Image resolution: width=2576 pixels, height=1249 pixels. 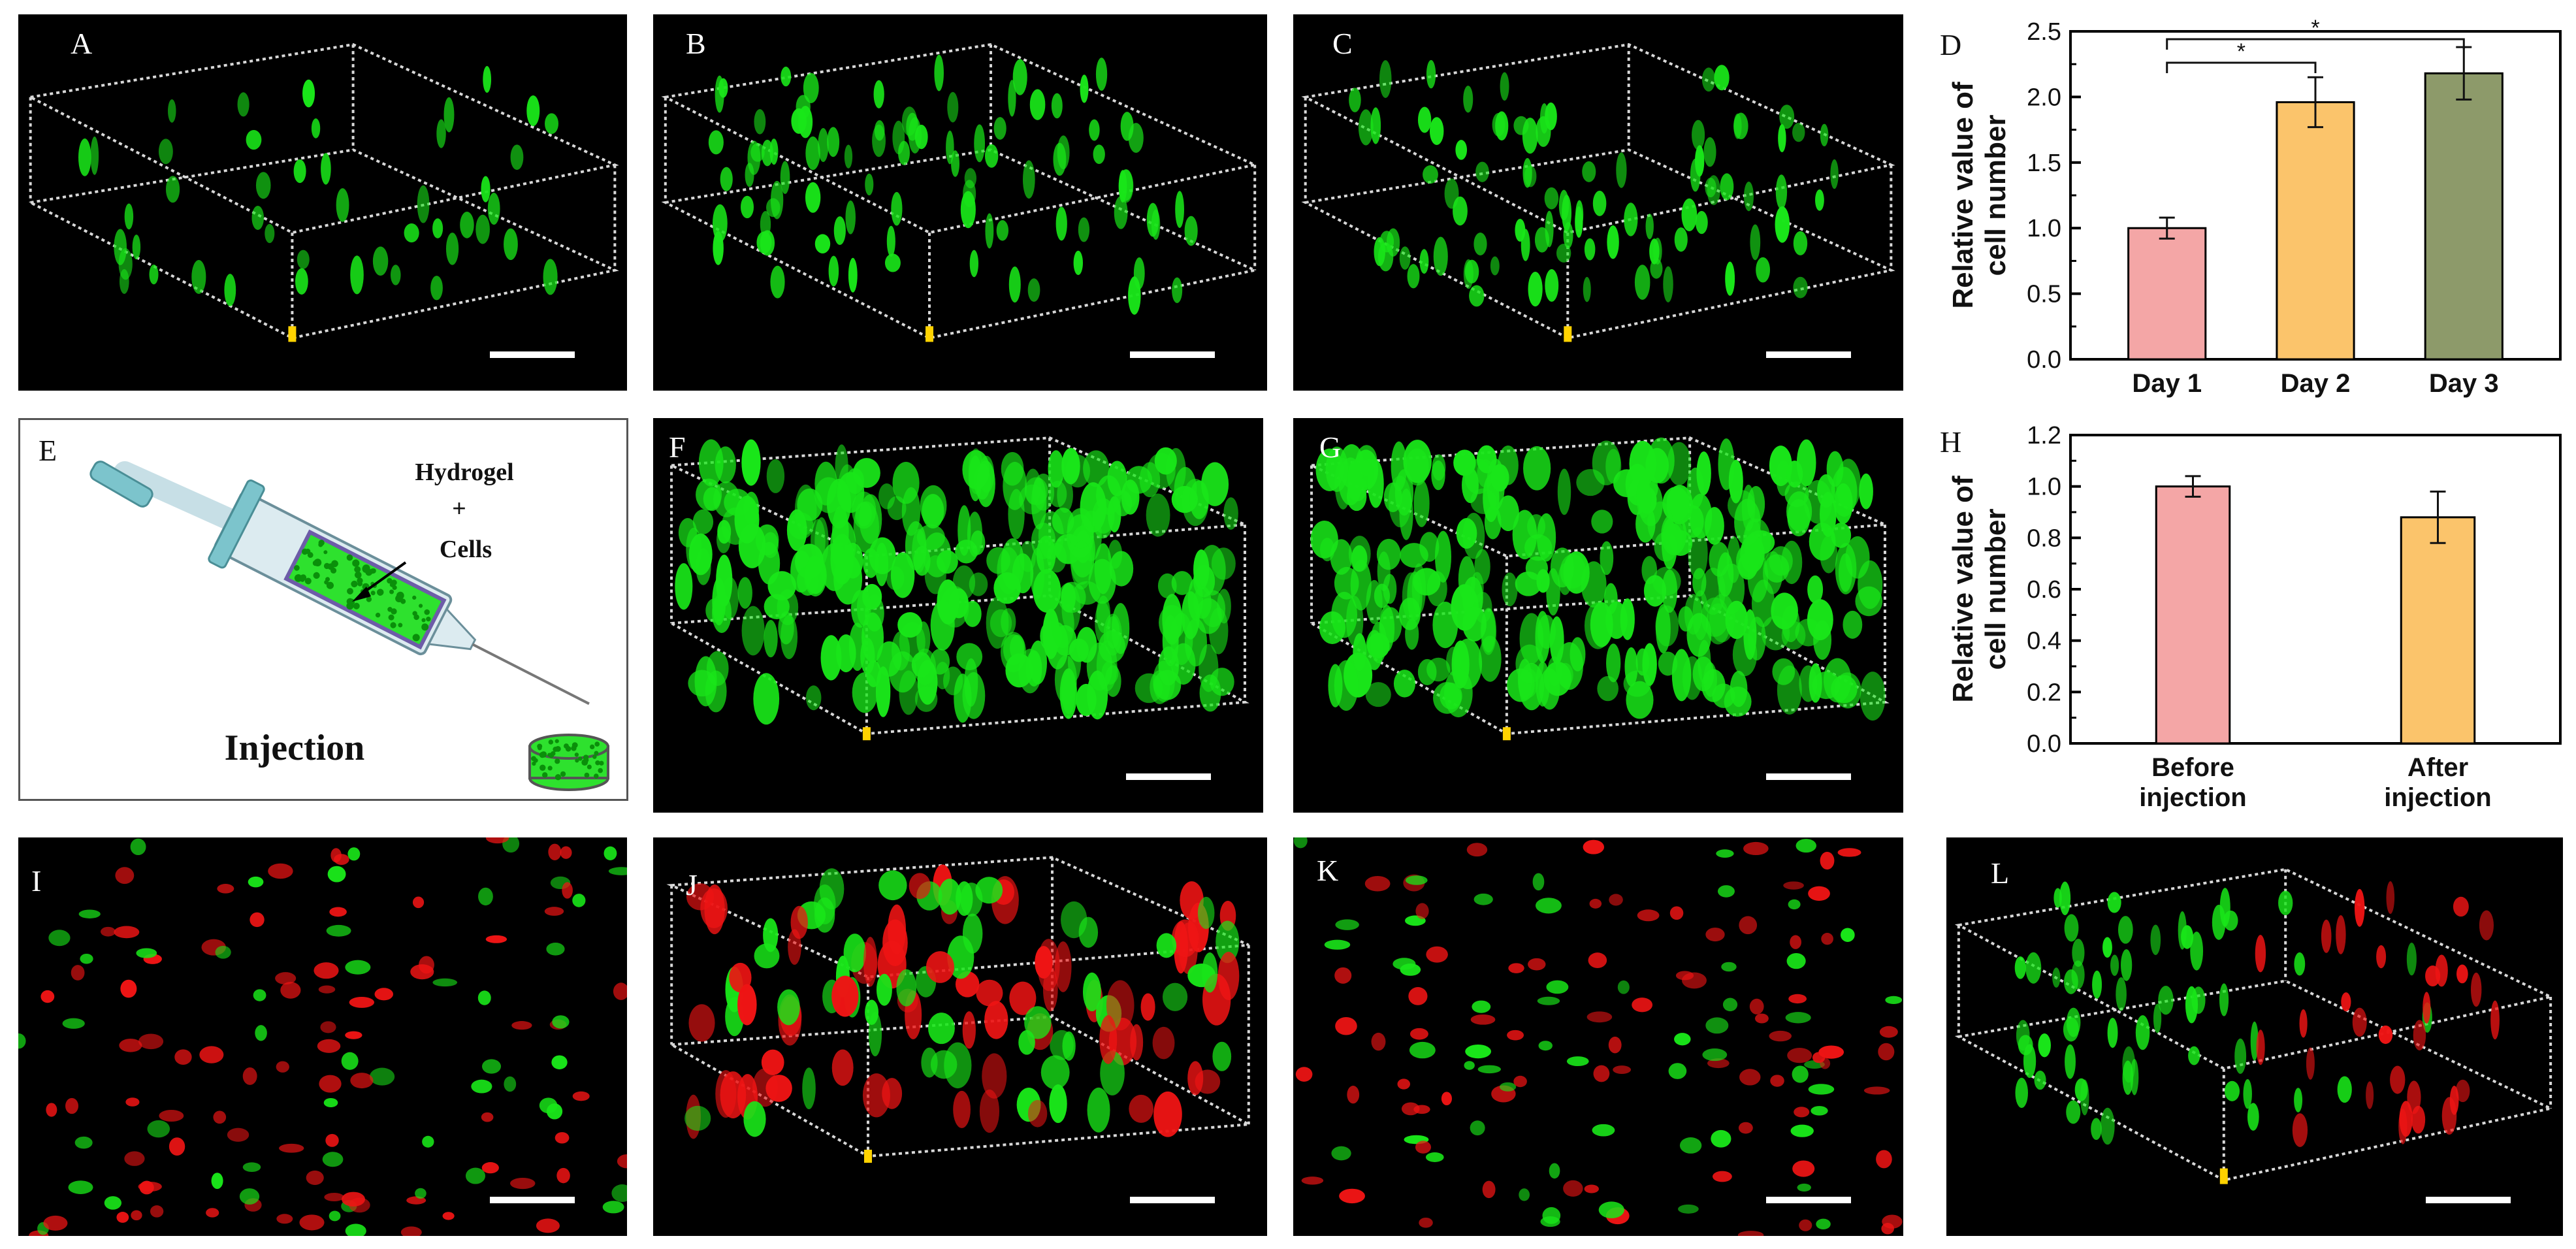 I want to click on panel-a-label: A, so click(x=82, y=43).